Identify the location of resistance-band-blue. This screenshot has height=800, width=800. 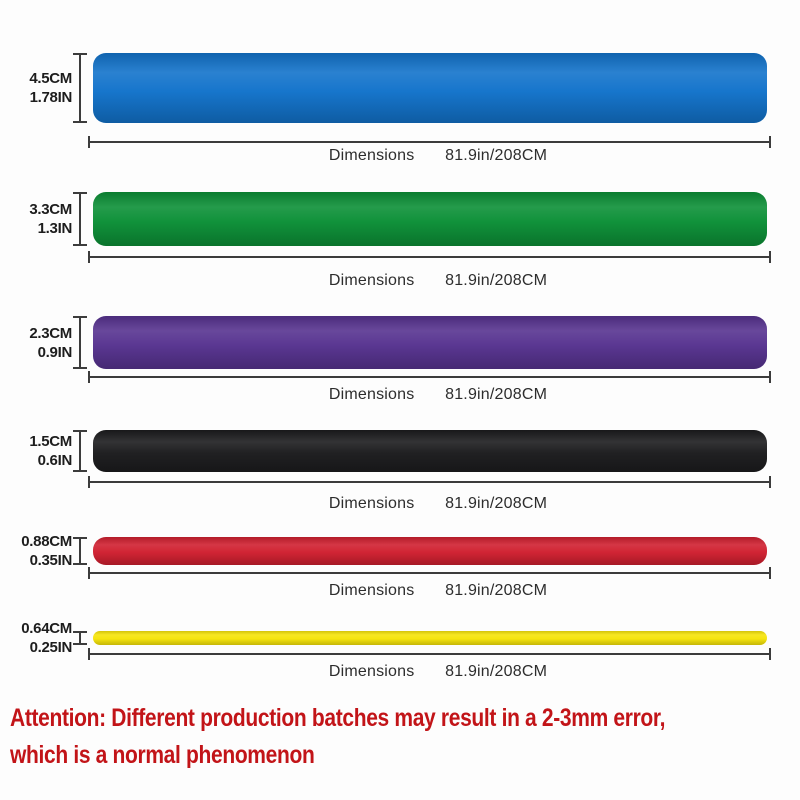
(430, 88).